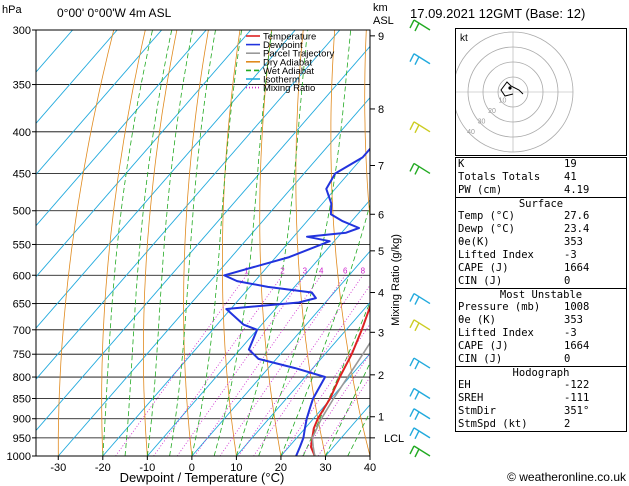  I want to click on pressure-tick-label: 350, so click(22, 86).